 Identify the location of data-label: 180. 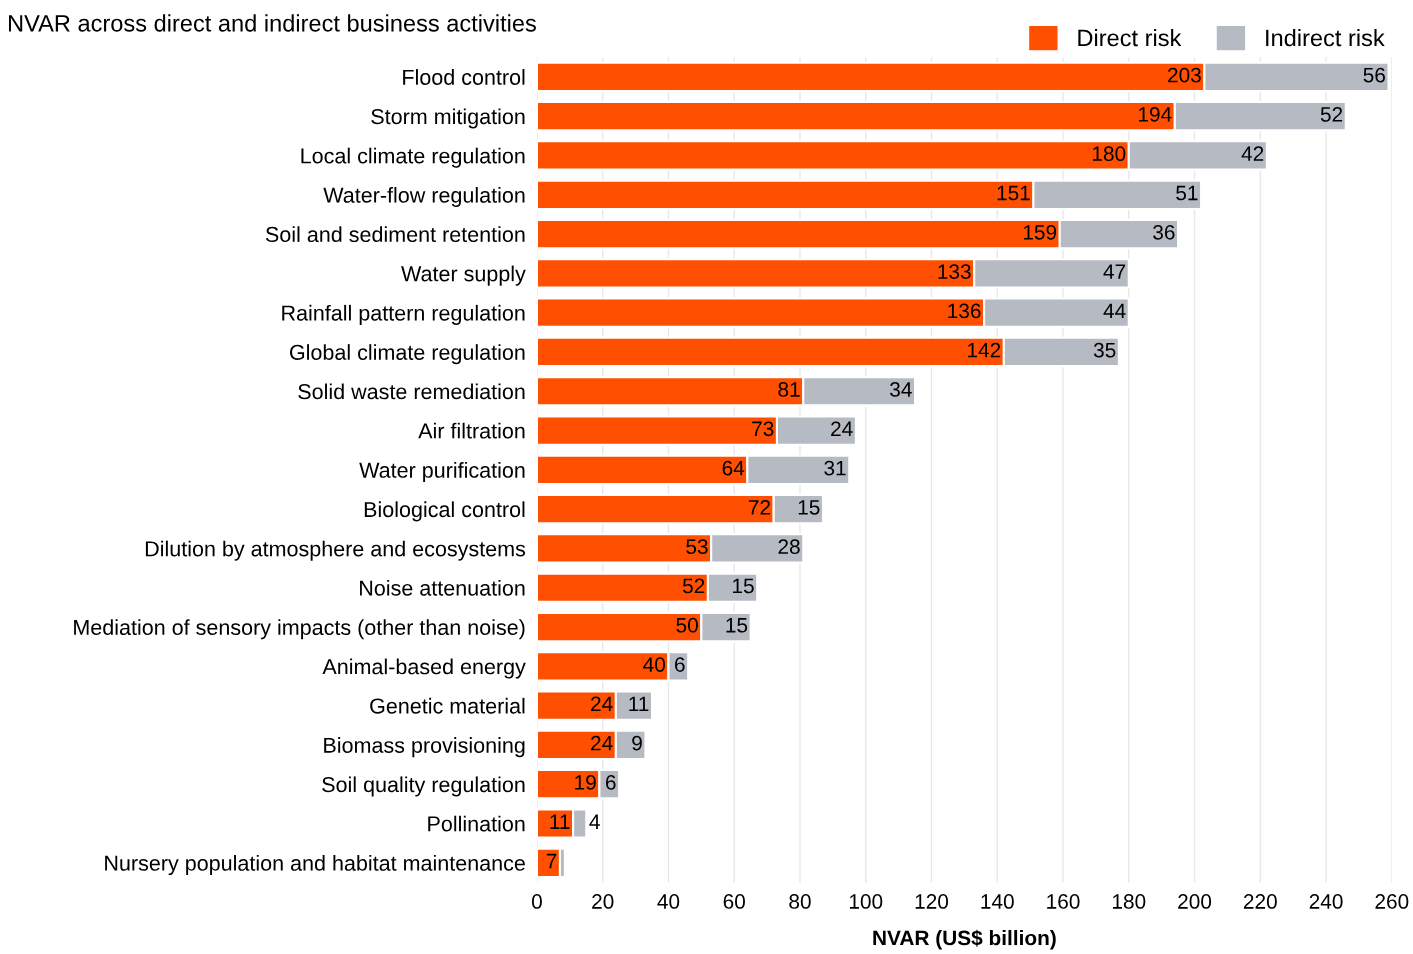
(1109, 154).